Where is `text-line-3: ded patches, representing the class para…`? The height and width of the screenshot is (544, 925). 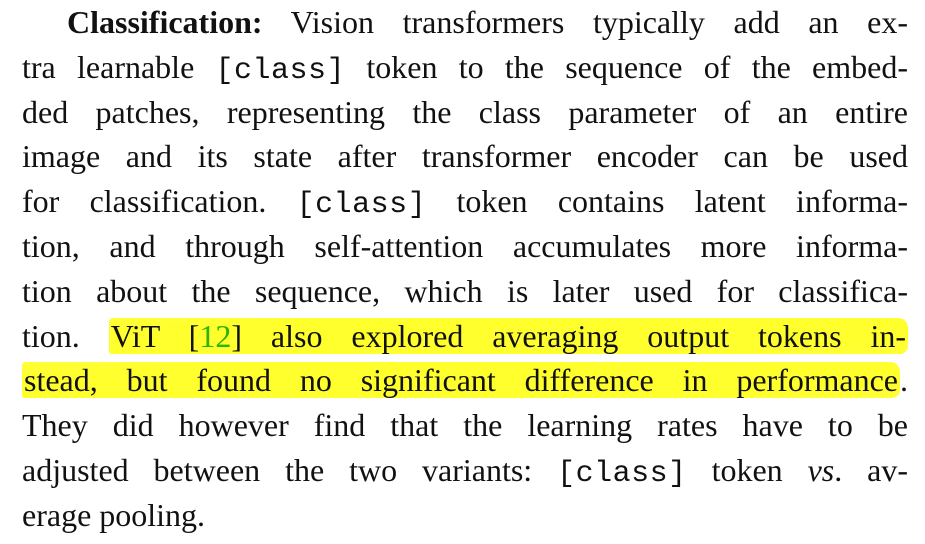
text-line-3: ded patches, representing the class para… is located at coordinates (465, 111).